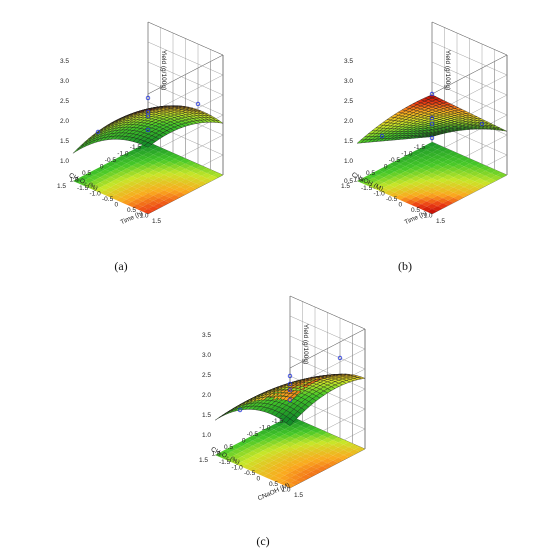 The width and height of the screenshot is (539, 550). What do you see at coordinates (259, 479) in the screenshot?
I see `y-tick-label: 0` at bounding box center [259, 479].